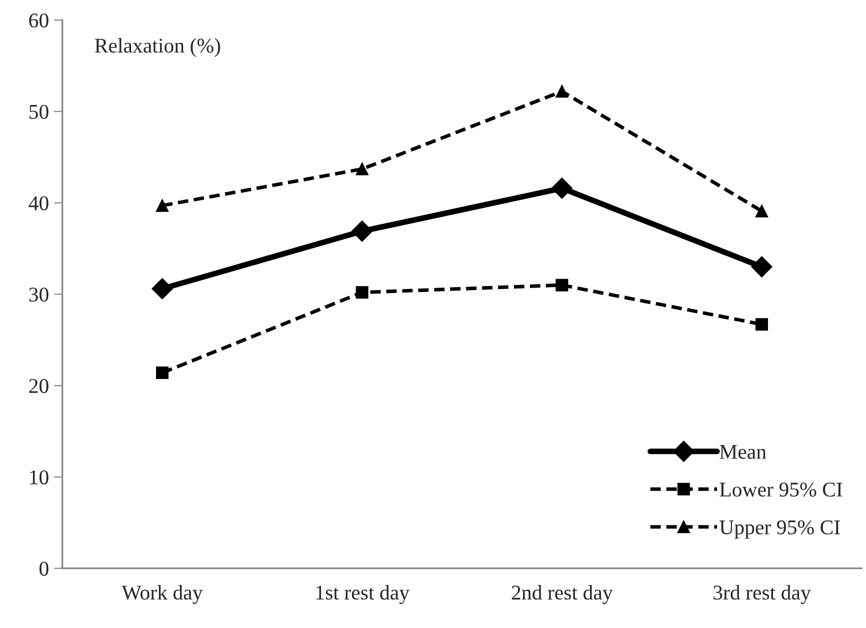  I want to click on x-tick-label: 1st rest day, so click(363, 594).